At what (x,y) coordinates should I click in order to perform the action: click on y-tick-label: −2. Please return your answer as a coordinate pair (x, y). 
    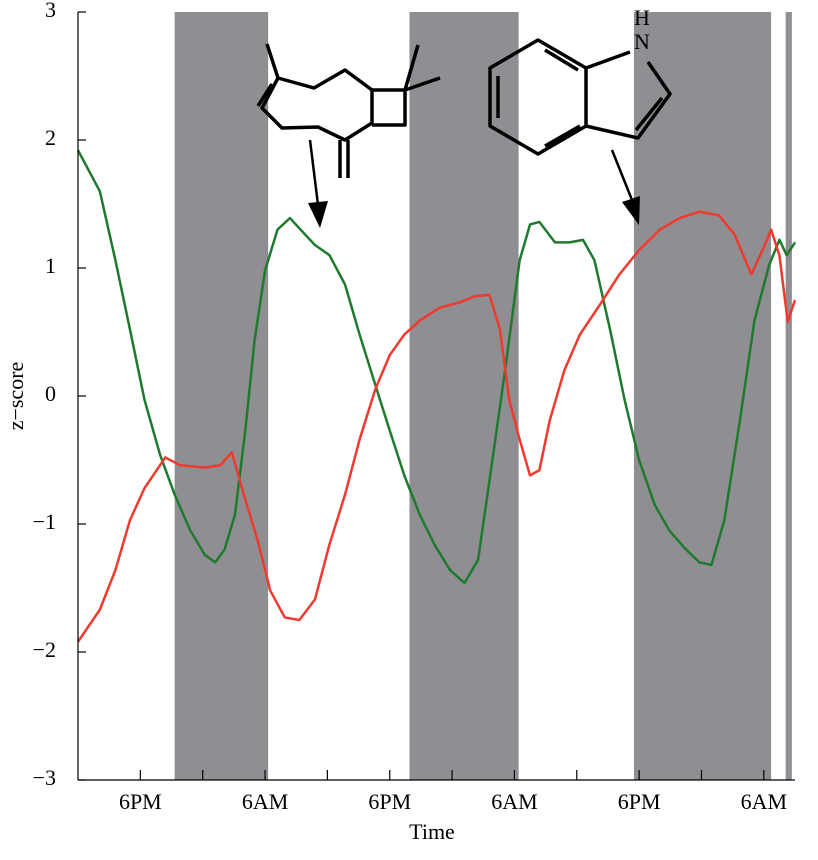
    Looking at the image, I should click on (44, 649).